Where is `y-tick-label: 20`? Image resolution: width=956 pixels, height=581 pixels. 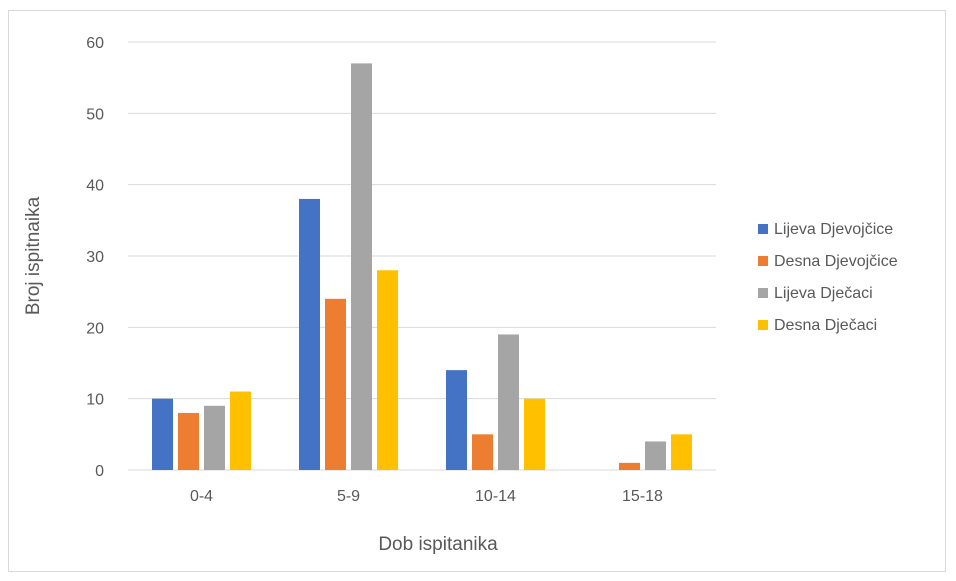
y-tick-label: 20 is located at coordinates (95, 328).